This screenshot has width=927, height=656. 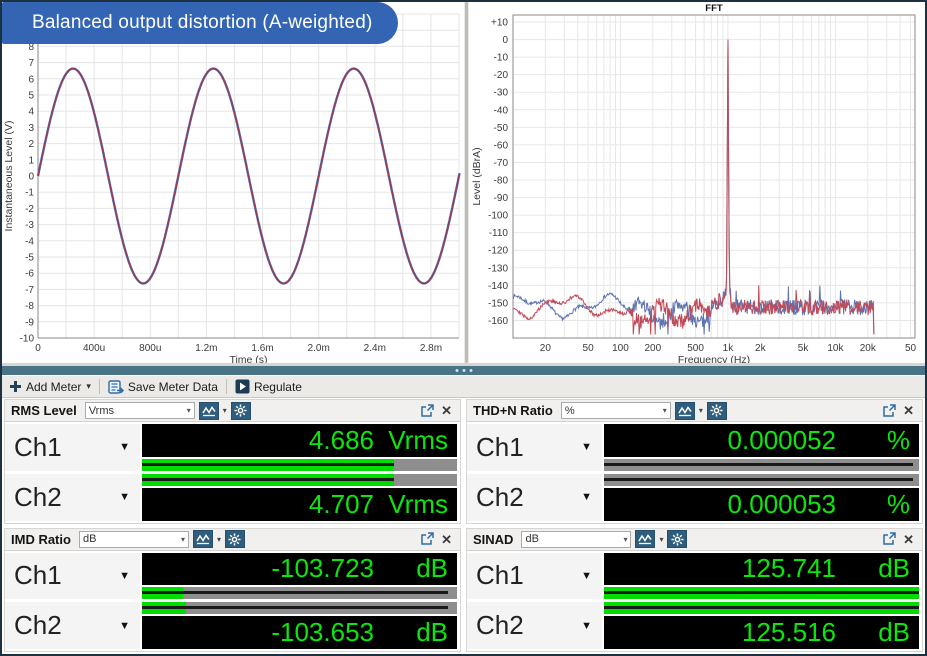 What do you see at coordinates (322, 568) in the screenshot?
I see `meter-value: -103.723` at bounding box center [322, 568].